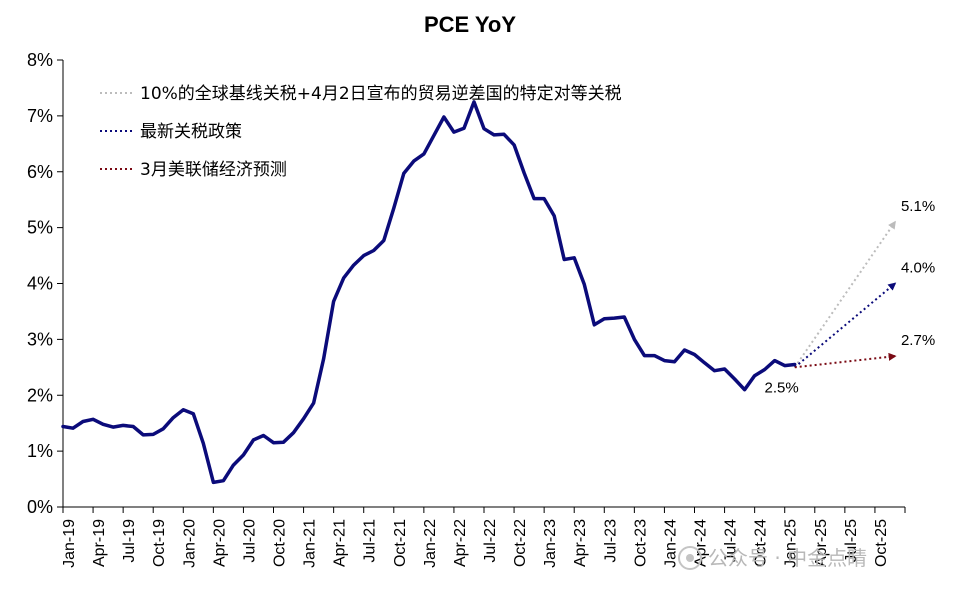 Image resolution: width=962 pixels, height=597 pixels. I want to click on x-tick-label: Jan-20, so click(189, 543).